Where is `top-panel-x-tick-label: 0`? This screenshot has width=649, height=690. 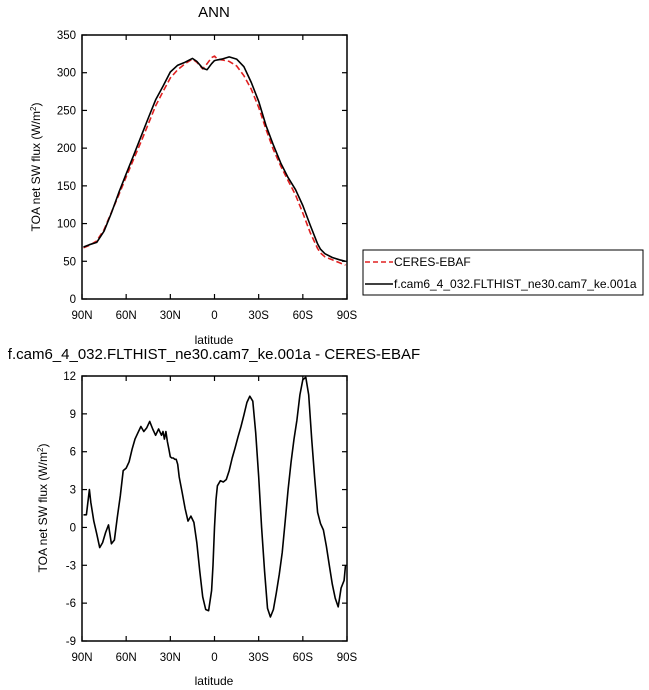 top-panel-x-tick-label: 0 is located at coordinates (214, 316).